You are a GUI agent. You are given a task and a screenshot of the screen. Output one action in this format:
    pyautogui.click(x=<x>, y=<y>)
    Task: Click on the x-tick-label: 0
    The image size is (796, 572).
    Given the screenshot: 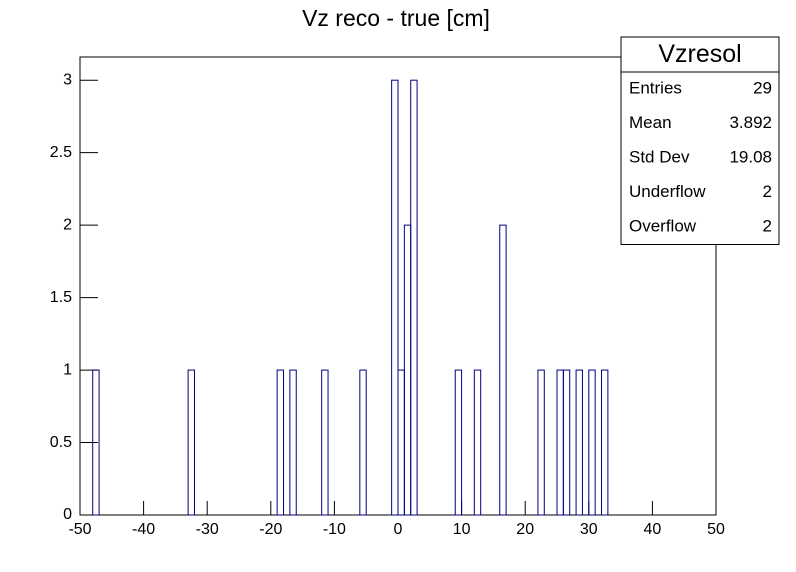 What is the action you would take?
    pyautogui.click(x=398, y=529)
    